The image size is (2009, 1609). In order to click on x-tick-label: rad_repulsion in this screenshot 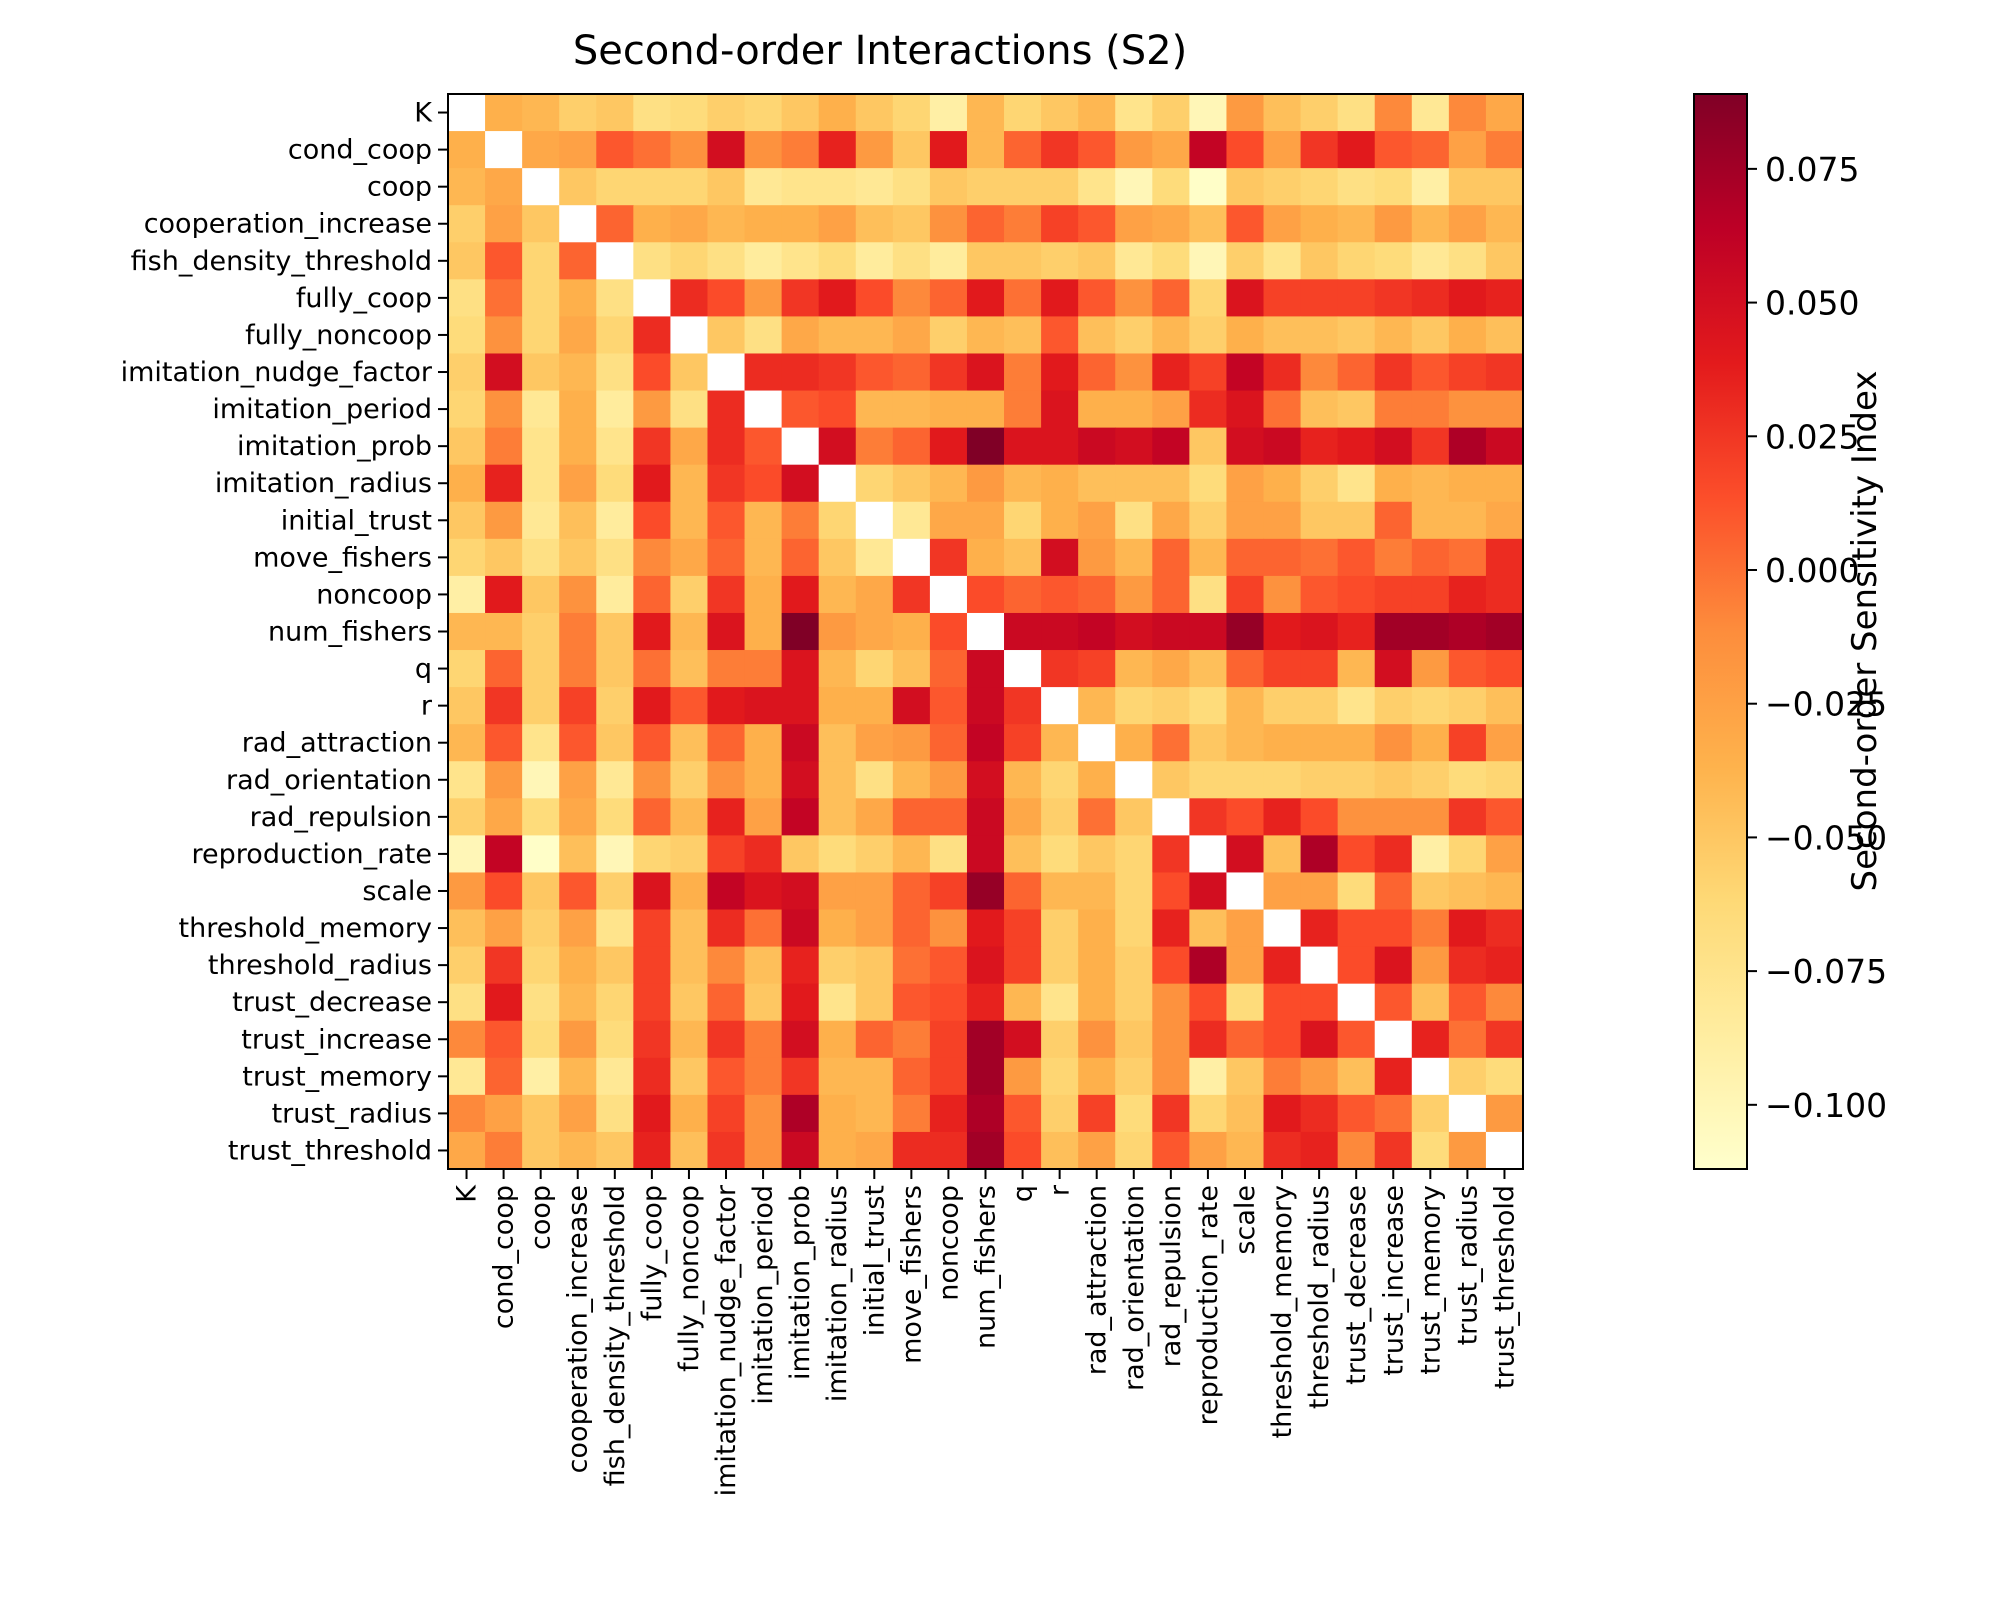, I will do `click(1171, 1276)`.